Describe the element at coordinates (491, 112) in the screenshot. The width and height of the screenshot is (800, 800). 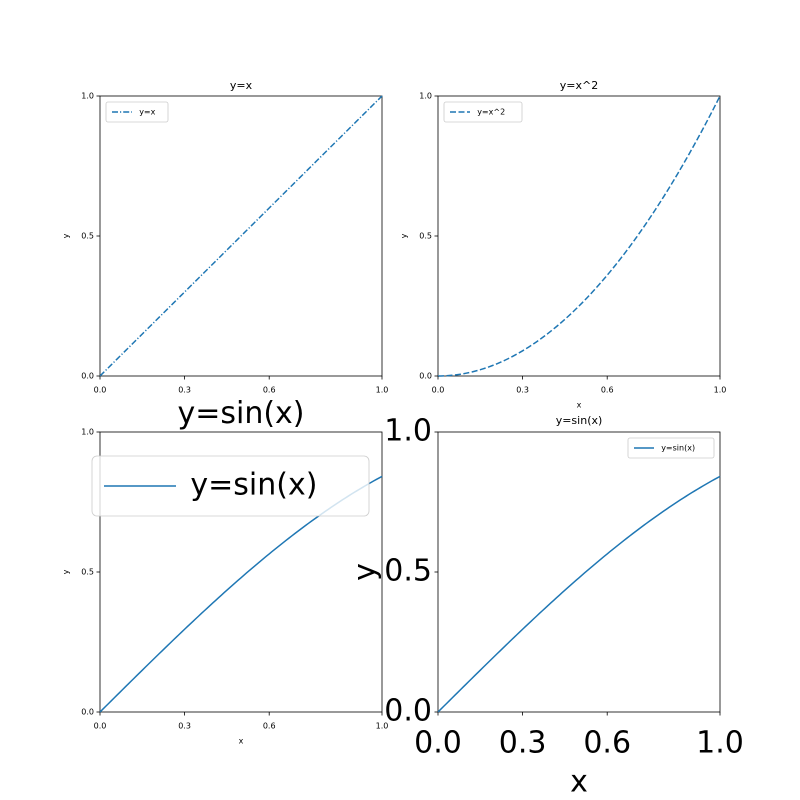
I see `legend-label: y=x^2` at that location.